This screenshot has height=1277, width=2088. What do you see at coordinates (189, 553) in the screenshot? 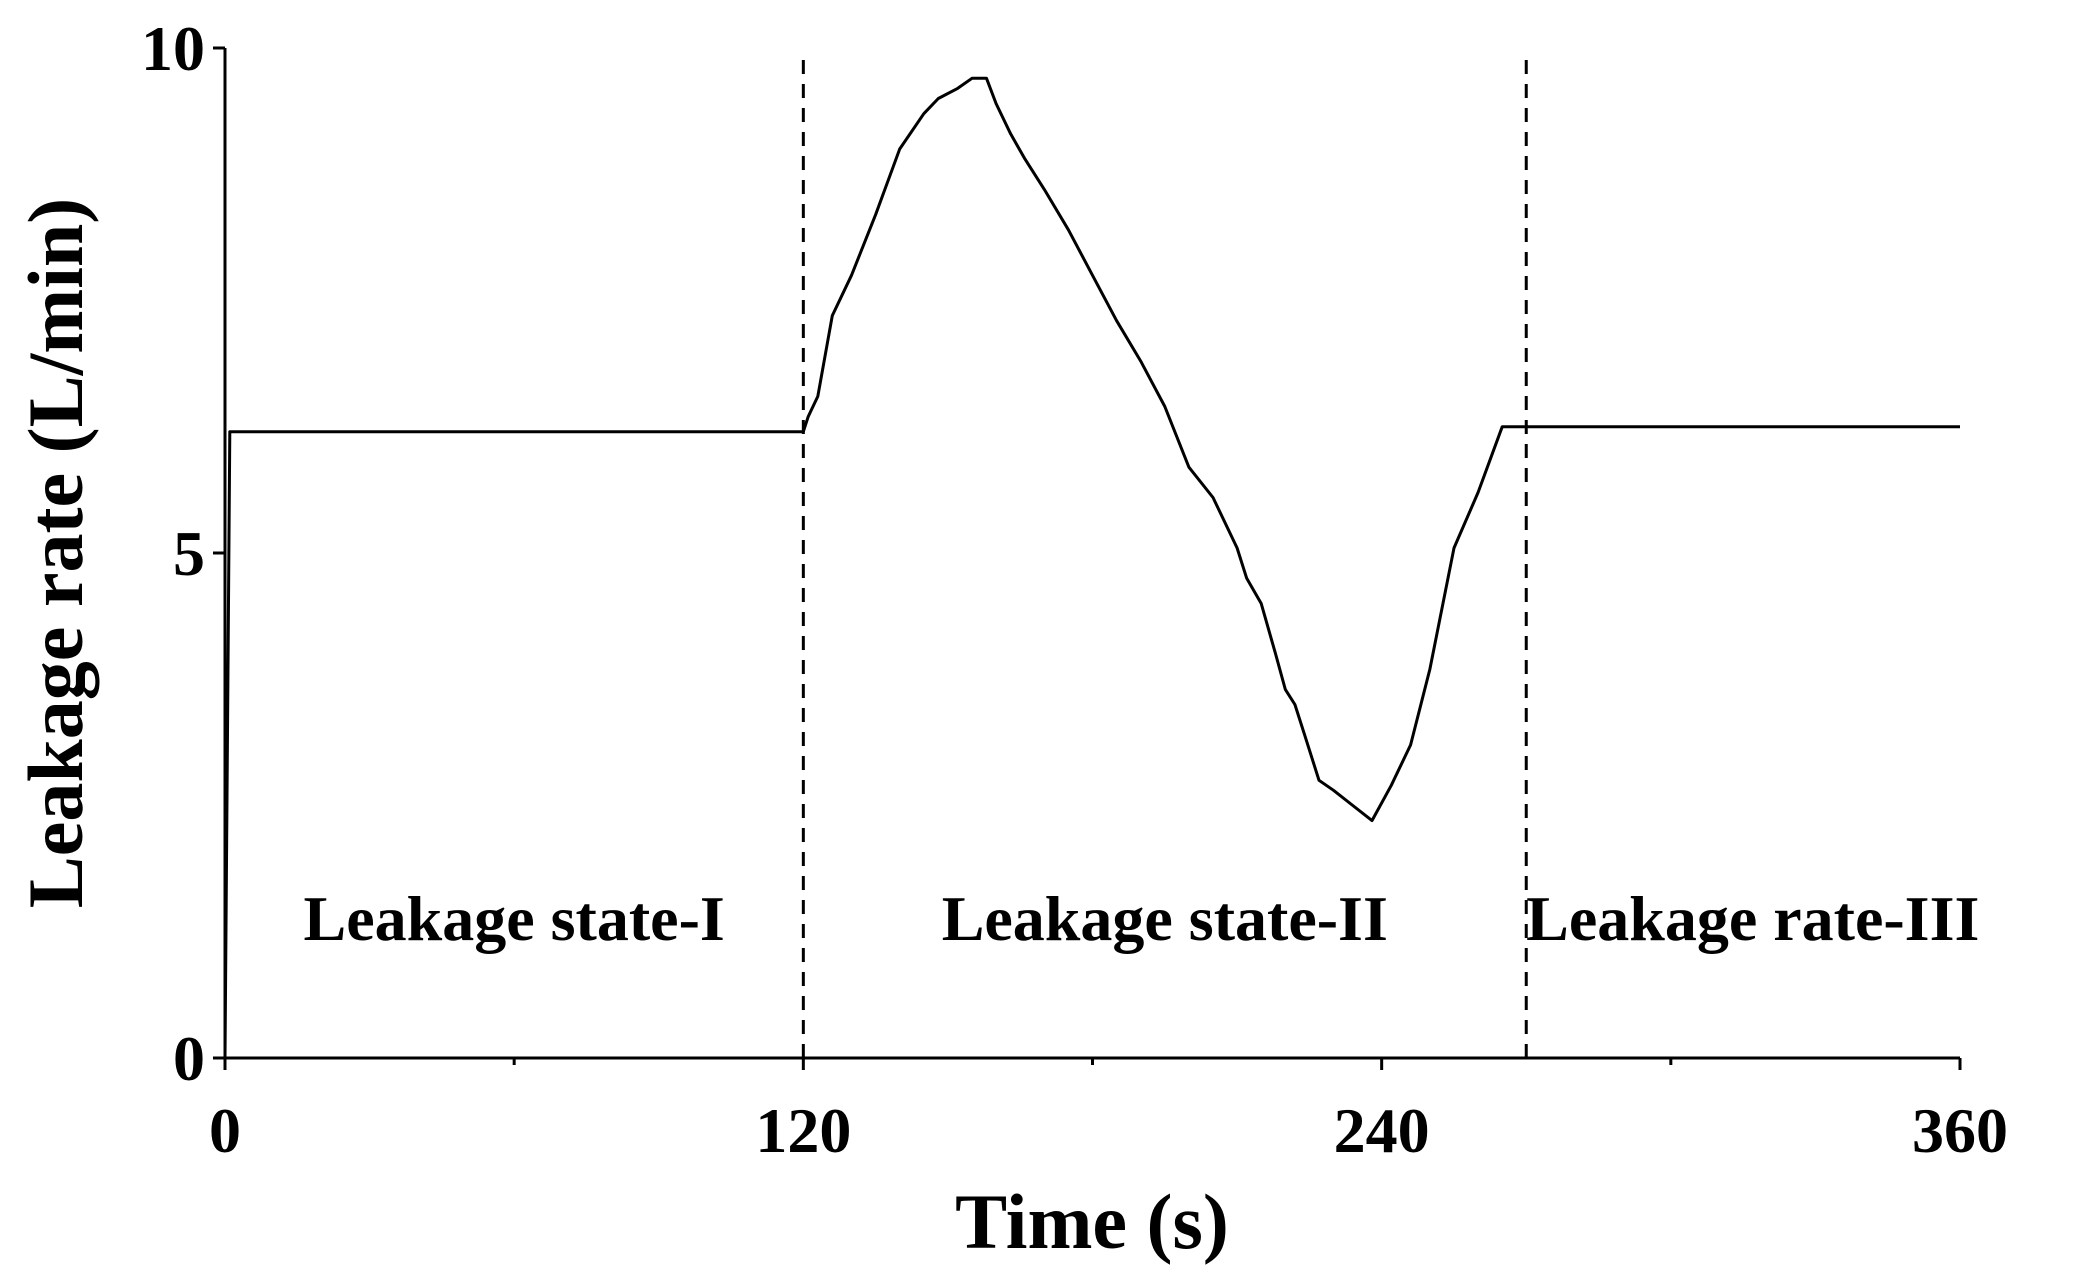
I see `y-tick-label: 5` at bounding box center [189, 553].